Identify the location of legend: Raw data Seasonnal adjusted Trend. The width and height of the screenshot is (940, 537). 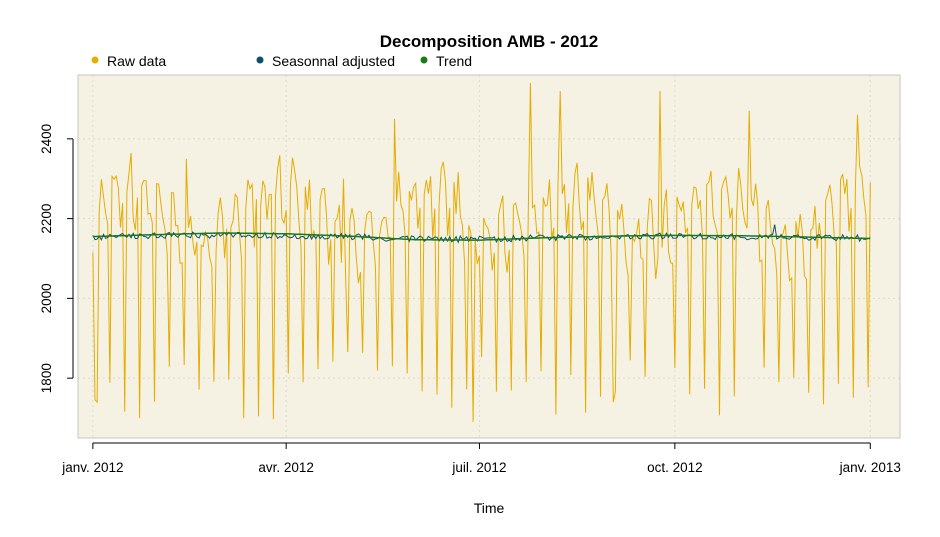
(281, 61).